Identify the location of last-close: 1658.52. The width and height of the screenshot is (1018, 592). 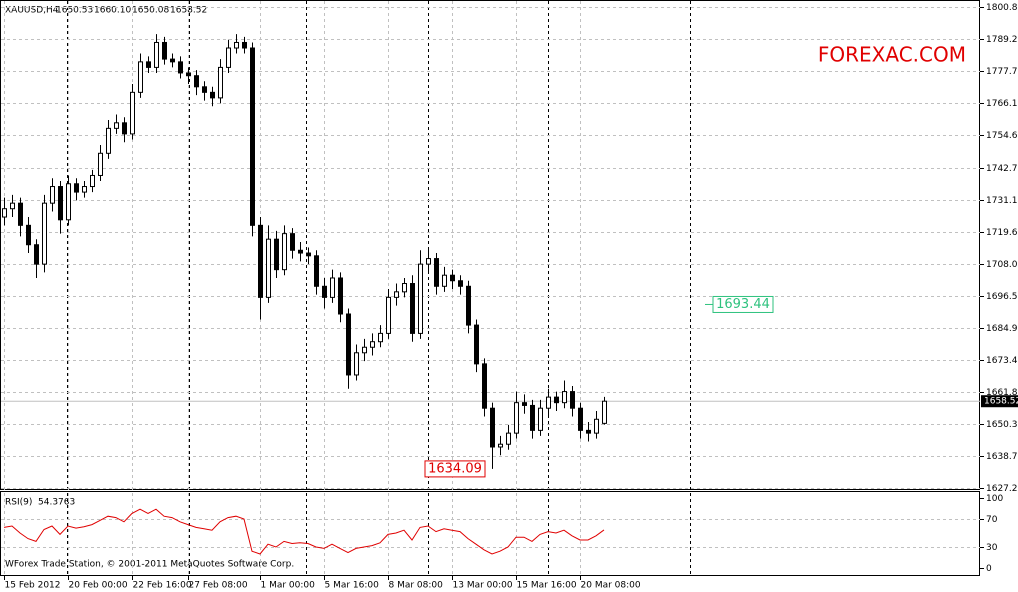
(188, 11).